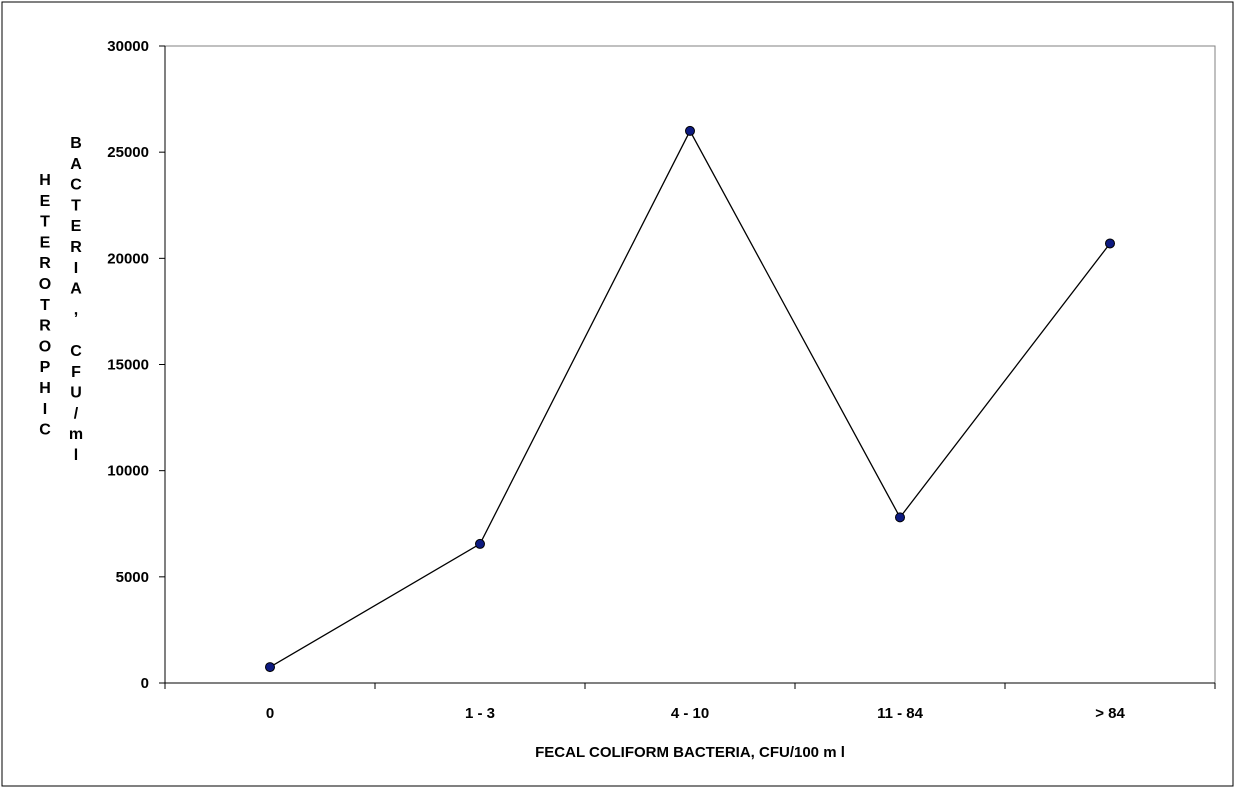 The image size is (1235, 788). What do you see at coordinates (690, 713) in the screenshot?
I see `x-tick-label: 4 - 10` at bounding box center [690, 713].